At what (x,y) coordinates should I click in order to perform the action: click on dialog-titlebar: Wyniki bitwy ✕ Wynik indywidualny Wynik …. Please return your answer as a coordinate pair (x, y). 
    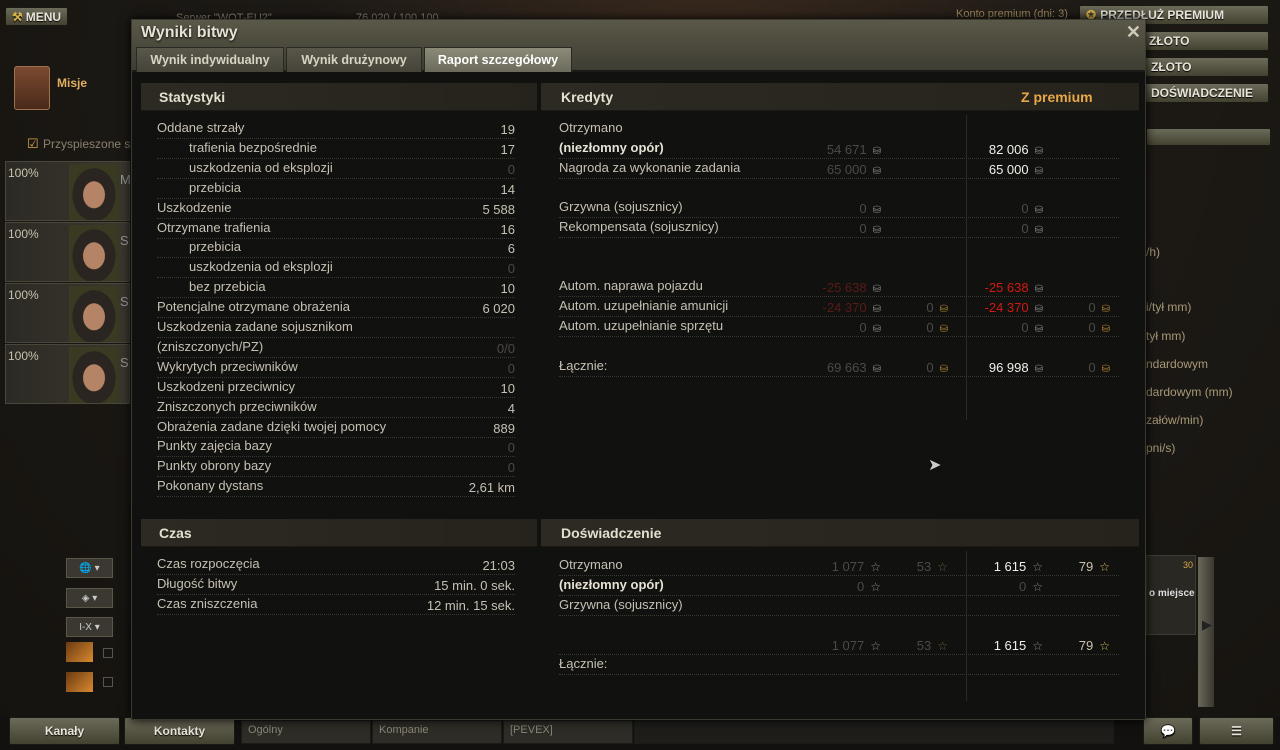
    Looking at the image, I should click on (638, 46).